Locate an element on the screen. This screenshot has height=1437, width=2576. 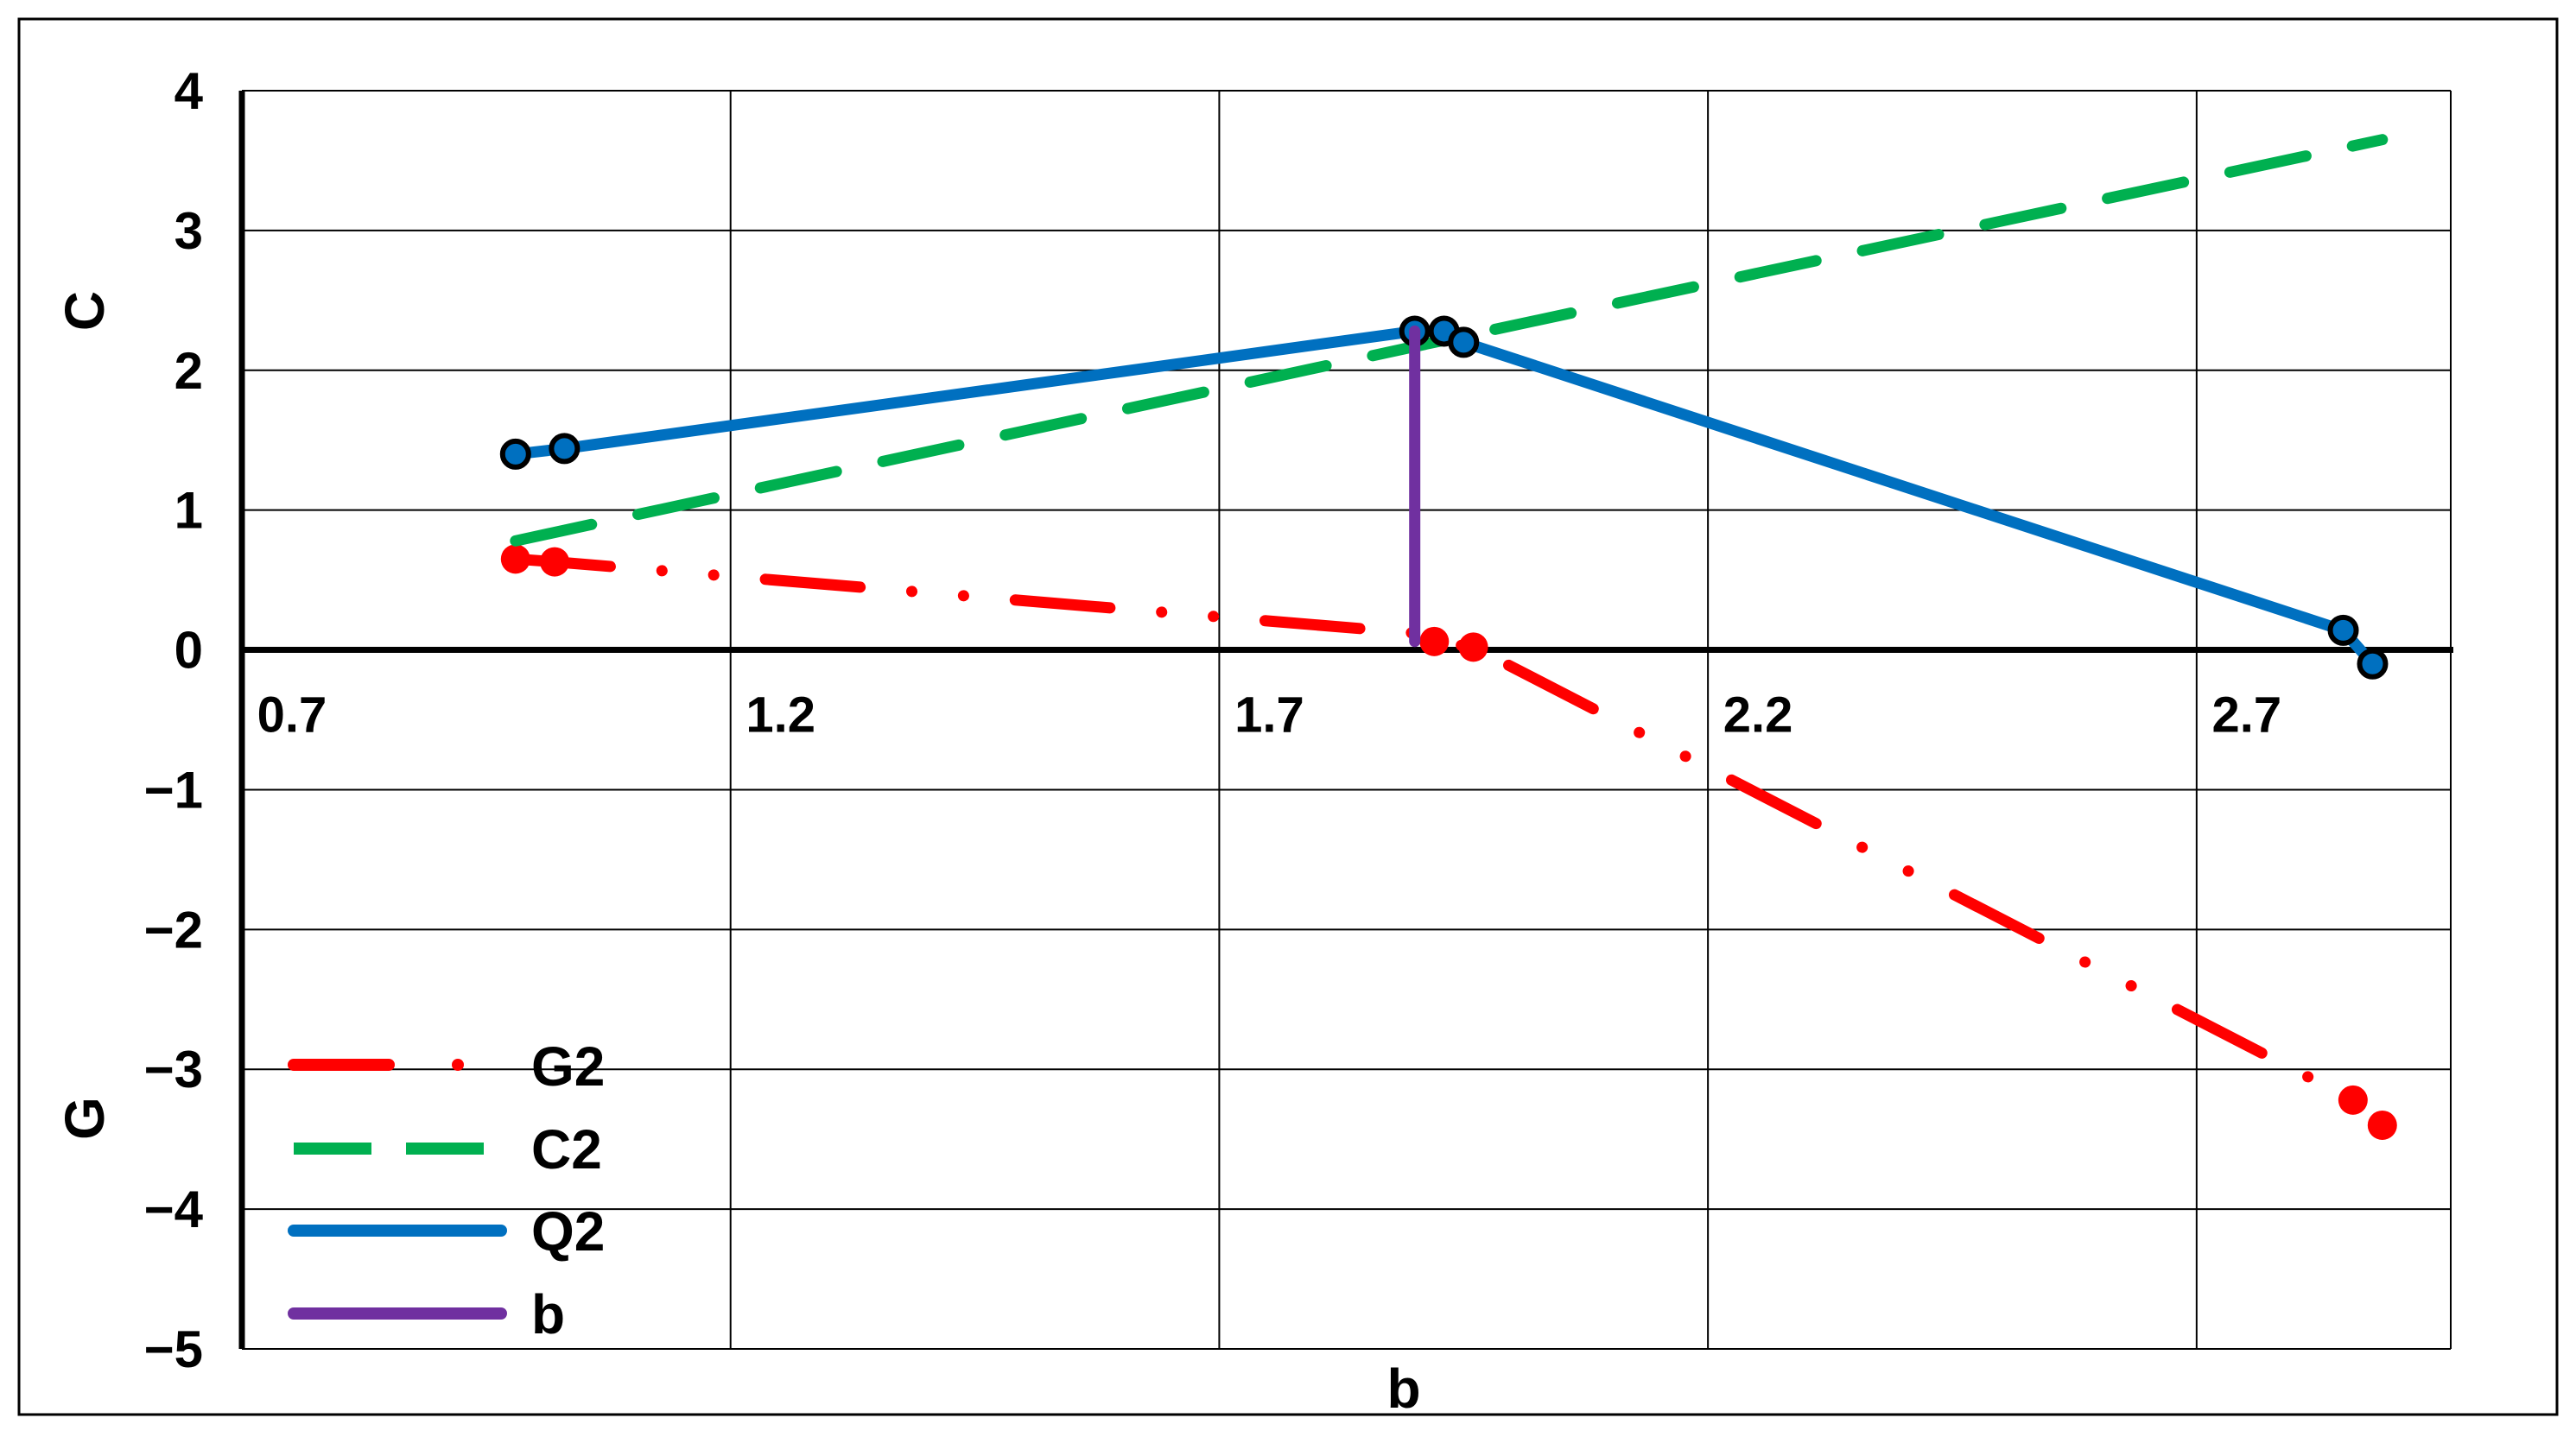
legend-label-c2: C2 is located at coordinates (566, 1149).